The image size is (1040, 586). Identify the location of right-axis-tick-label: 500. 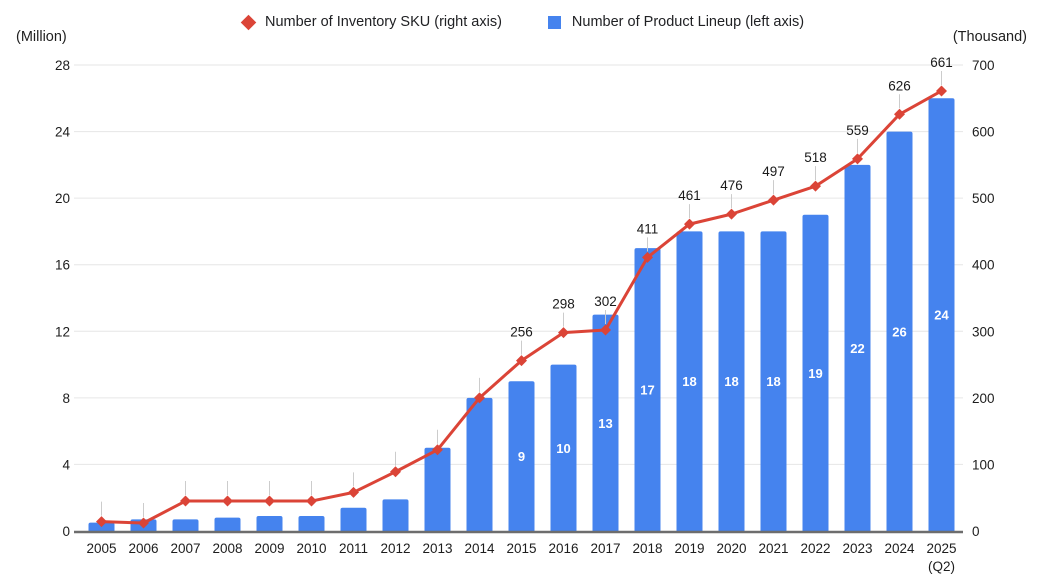
(983, 198).